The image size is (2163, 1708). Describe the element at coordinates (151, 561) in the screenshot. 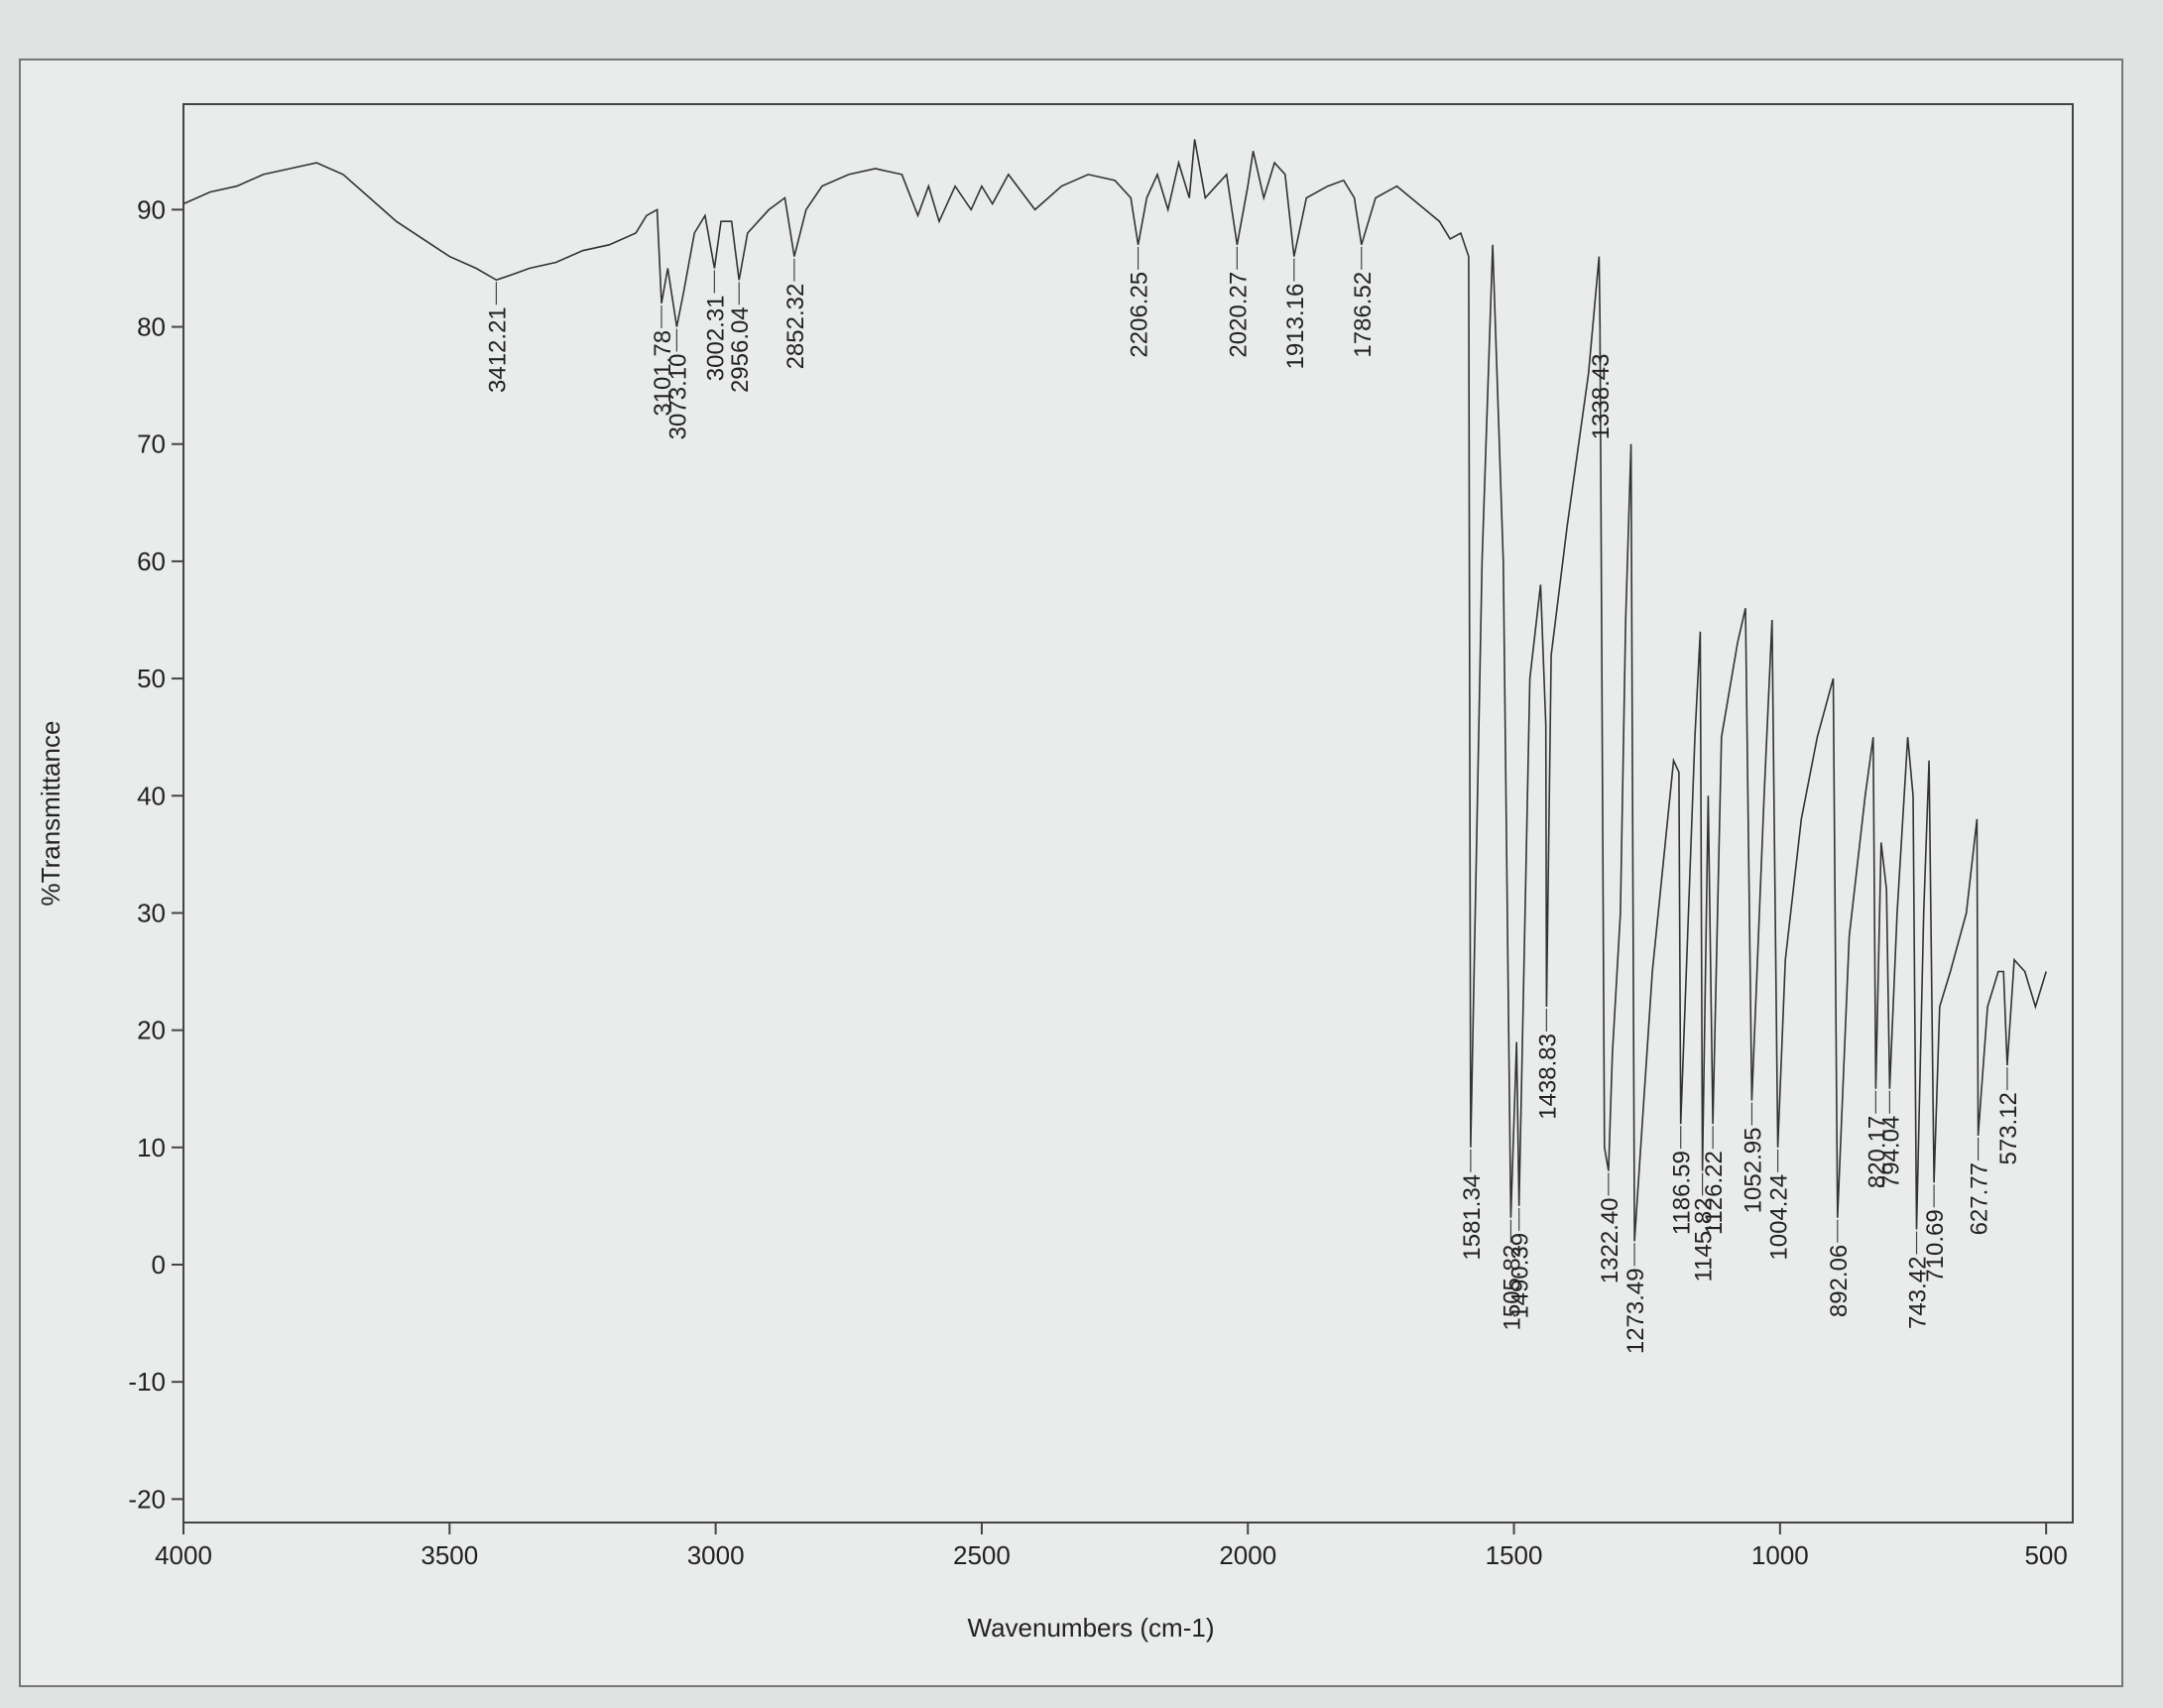

I see `y-tick-label: 60` at that location.